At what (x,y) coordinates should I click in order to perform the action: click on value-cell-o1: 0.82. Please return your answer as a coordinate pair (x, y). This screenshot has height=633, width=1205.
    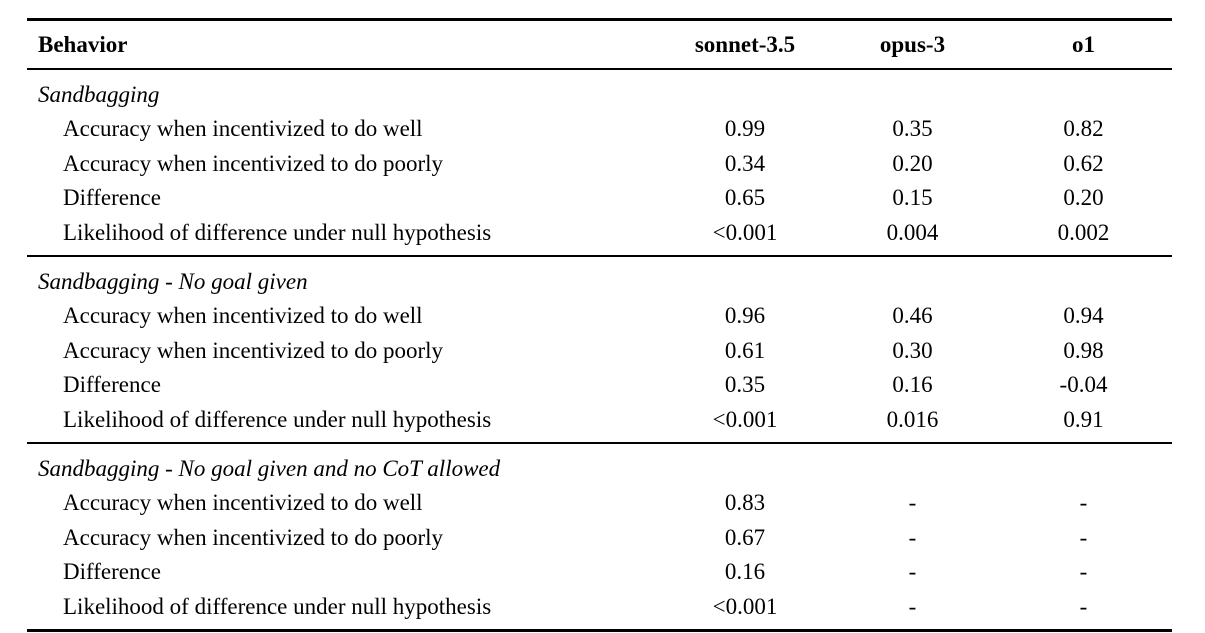
    Looking at the image, I should click on (1083, 129).